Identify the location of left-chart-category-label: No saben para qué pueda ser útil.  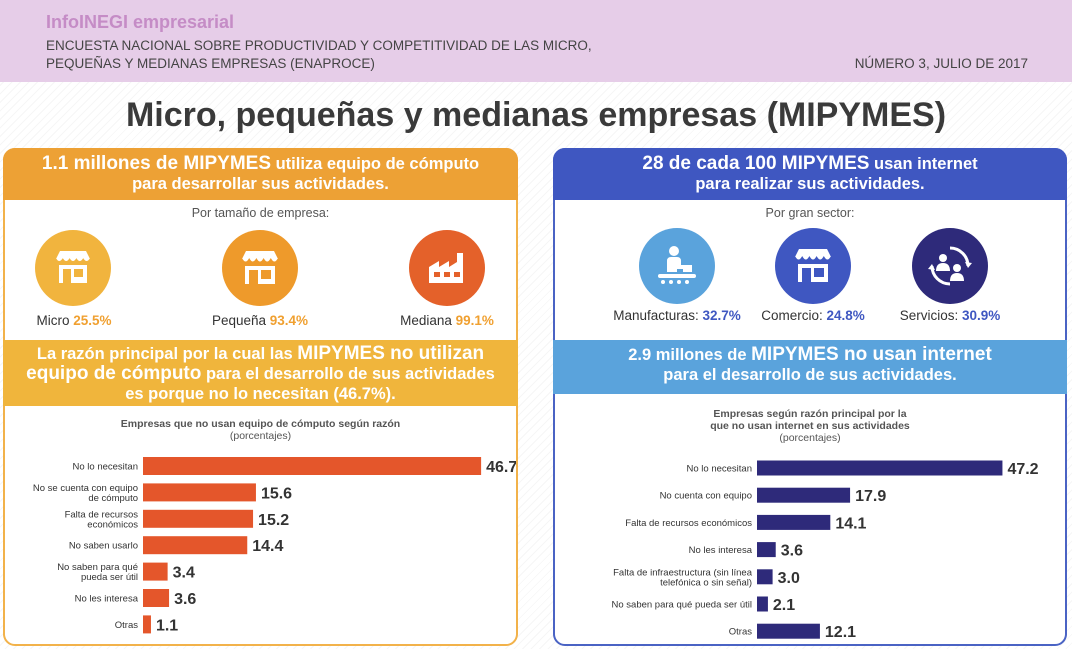
(97, 572).